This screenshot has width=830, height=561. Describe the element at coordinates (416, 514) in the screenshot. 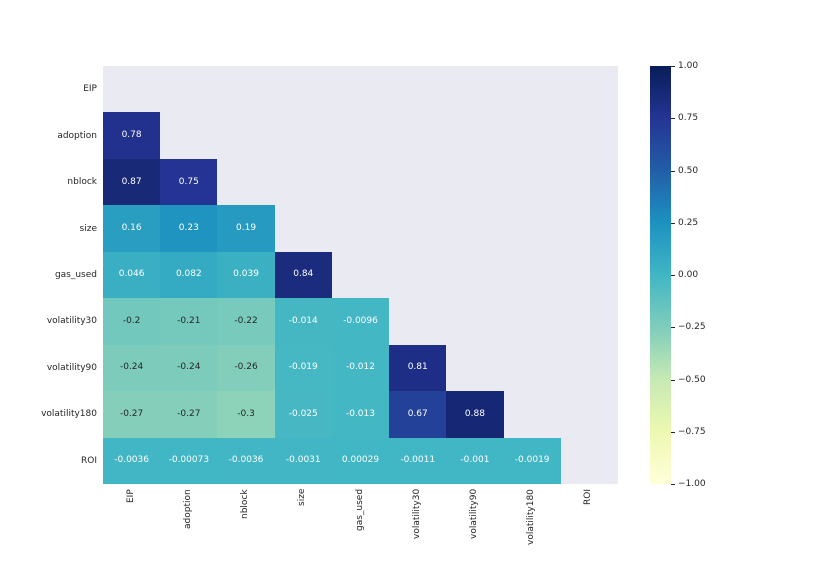

I see `x-tick-label: volatility30` at that location.